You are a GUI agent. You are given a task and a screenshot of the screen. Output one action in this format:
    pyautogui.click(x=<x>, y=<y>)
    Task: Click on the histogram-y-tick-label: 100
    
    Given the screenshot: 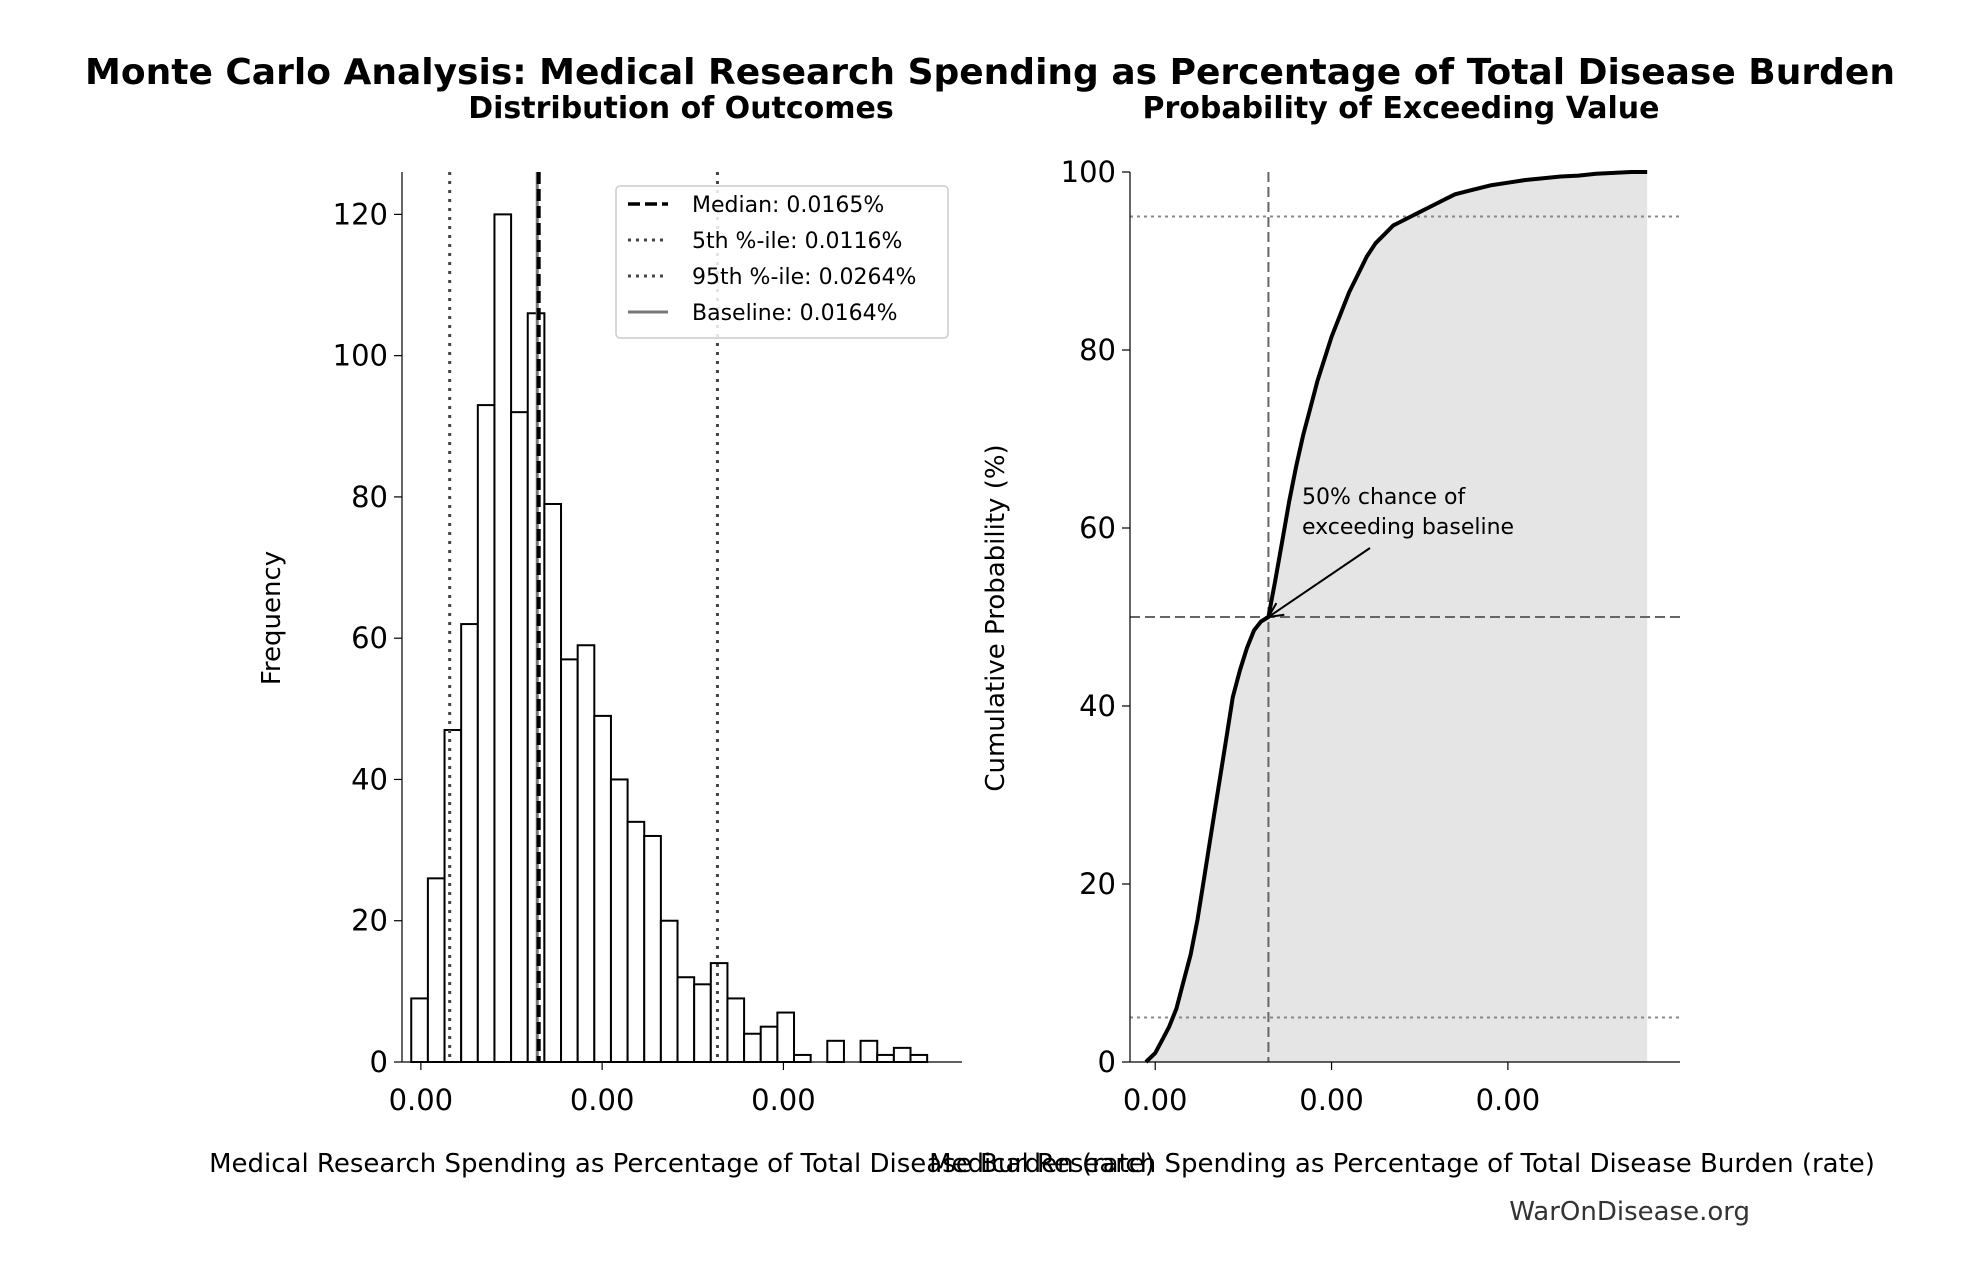 What is the action you would take?
    pyautogui.click(x=360, y=356)
    